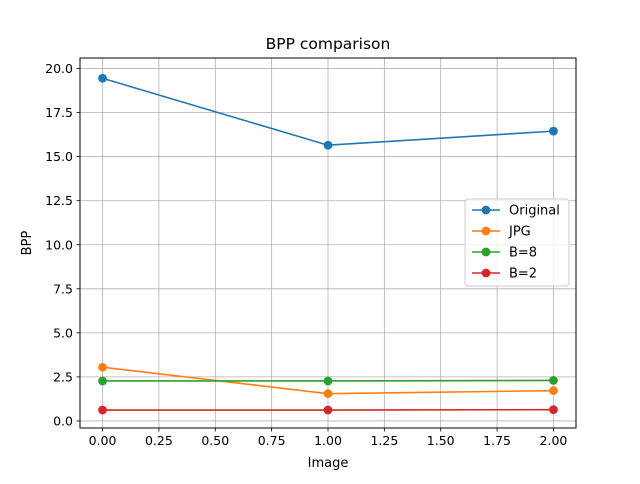  I want to click on y-tick-label: 17.5, so click(59, 112).